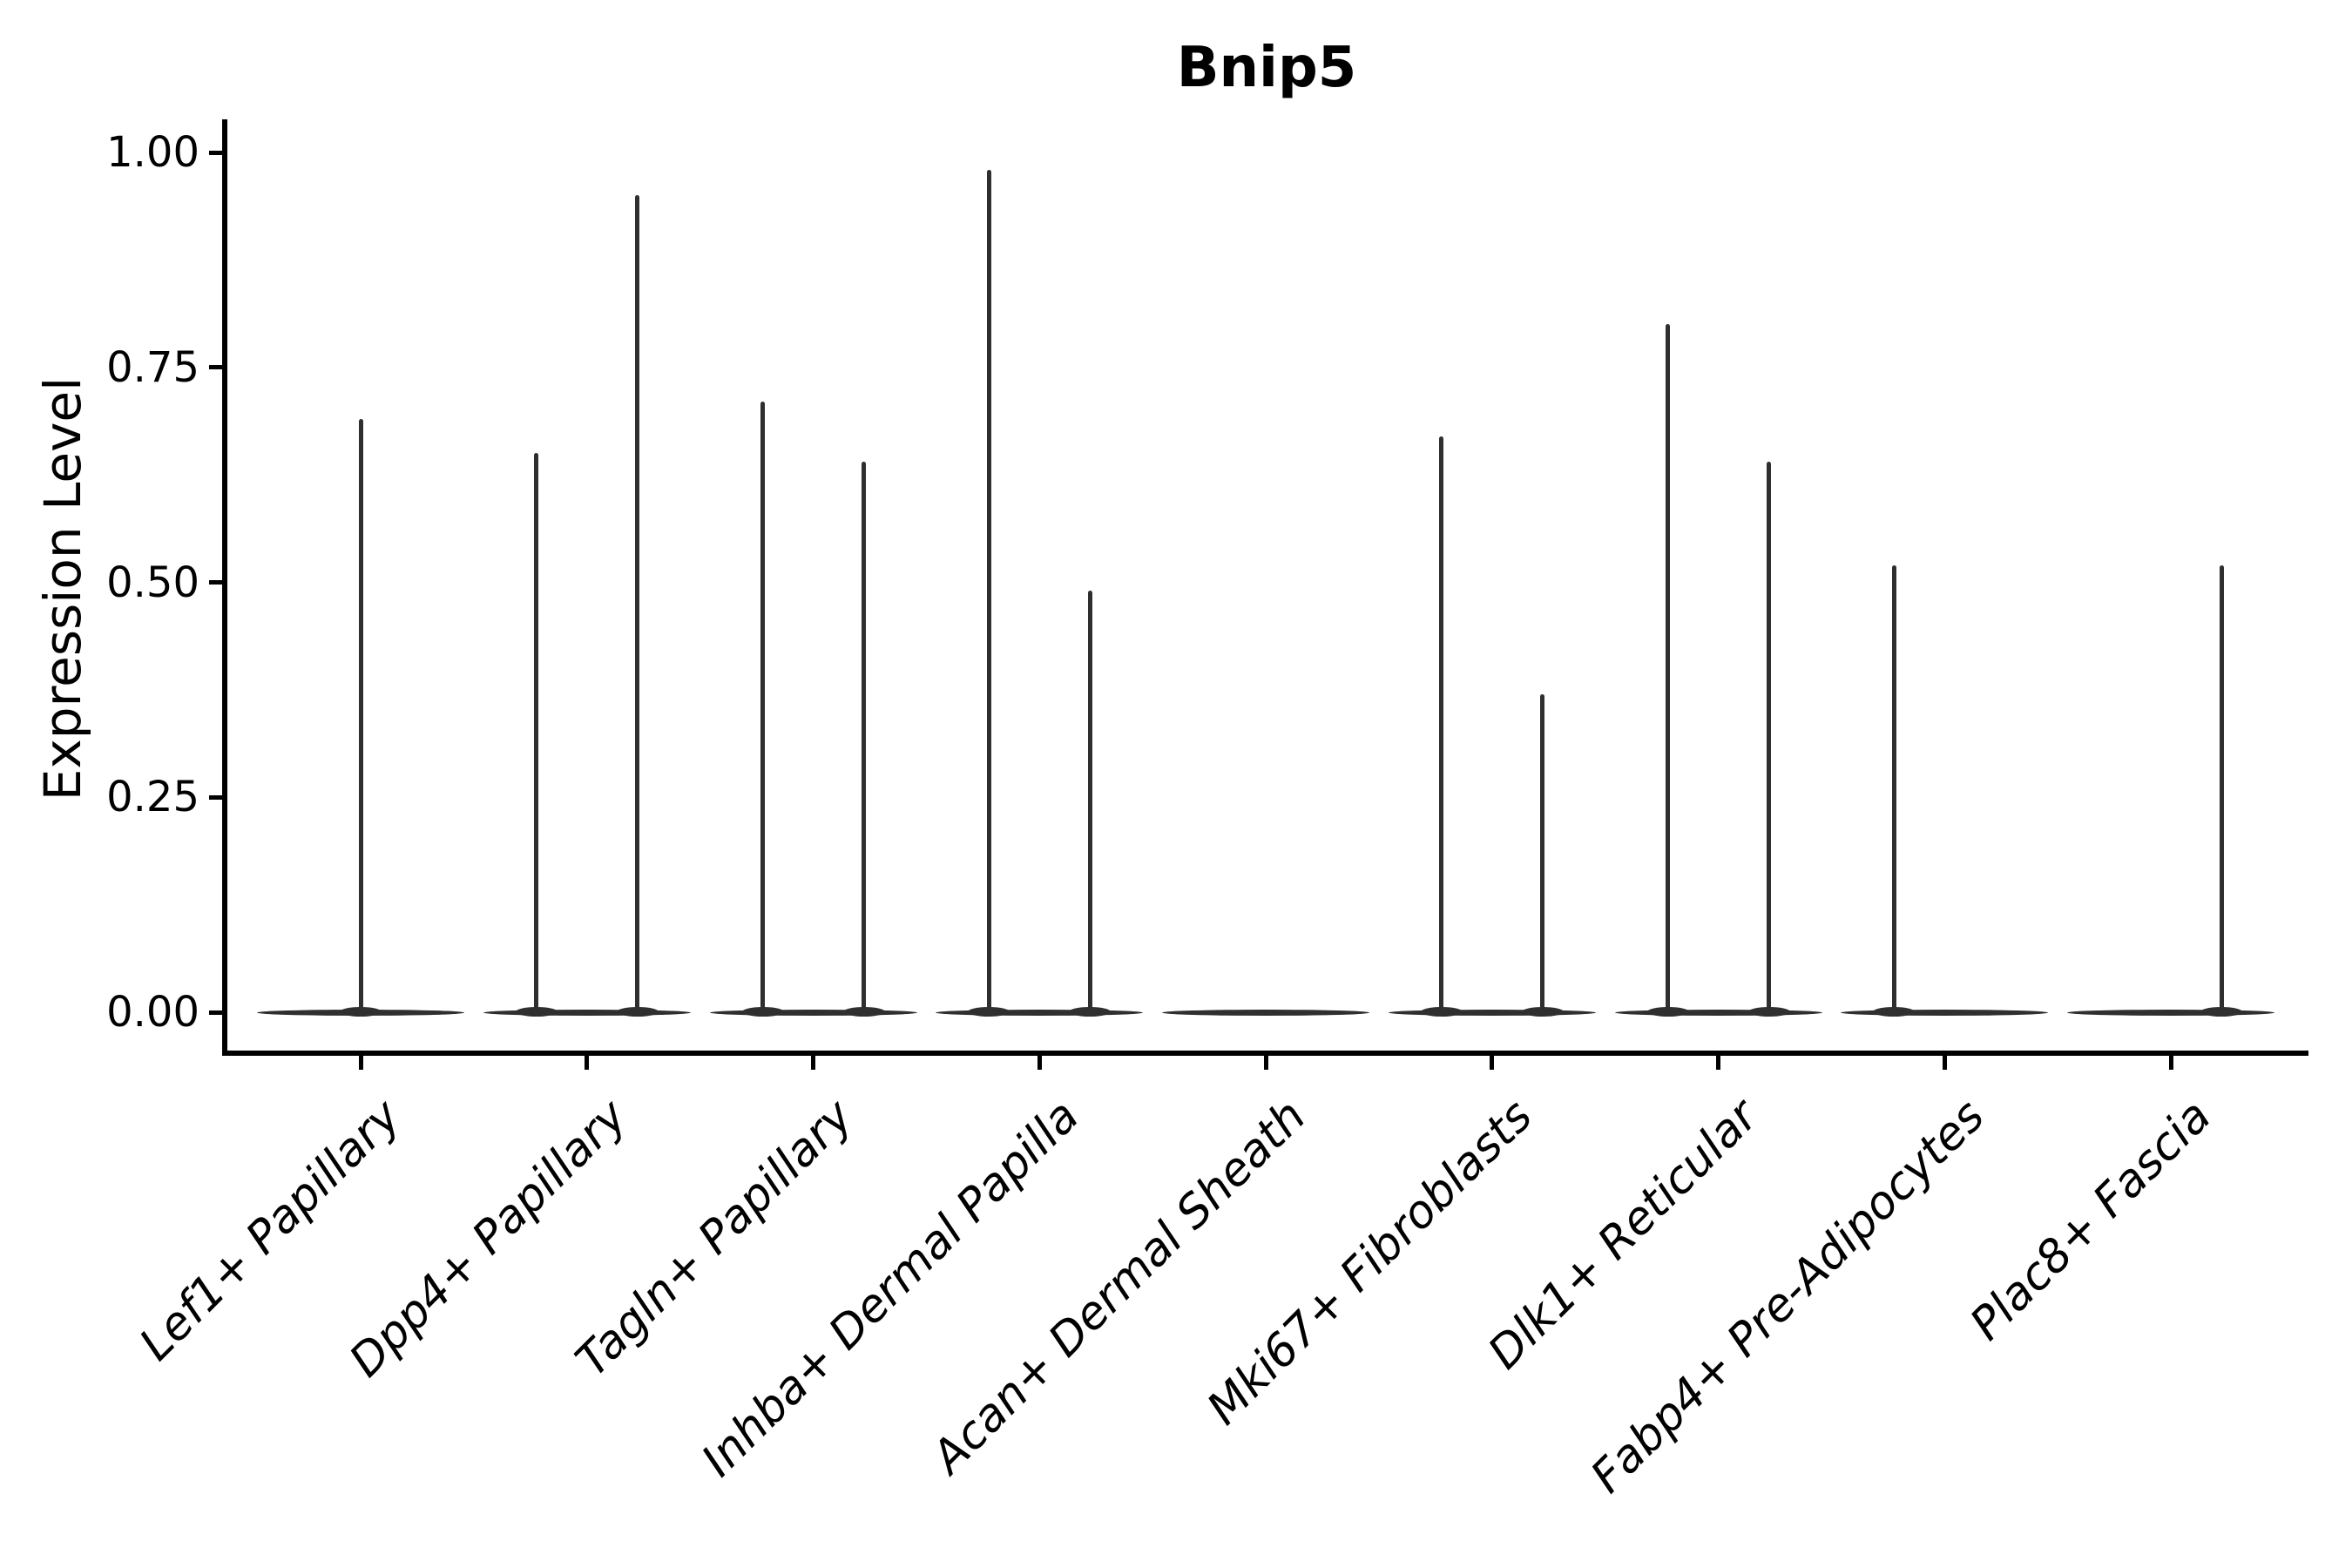  Describe the element at coordinates (225, 587) in the screenshot. I see `y-axis-line` at that location.